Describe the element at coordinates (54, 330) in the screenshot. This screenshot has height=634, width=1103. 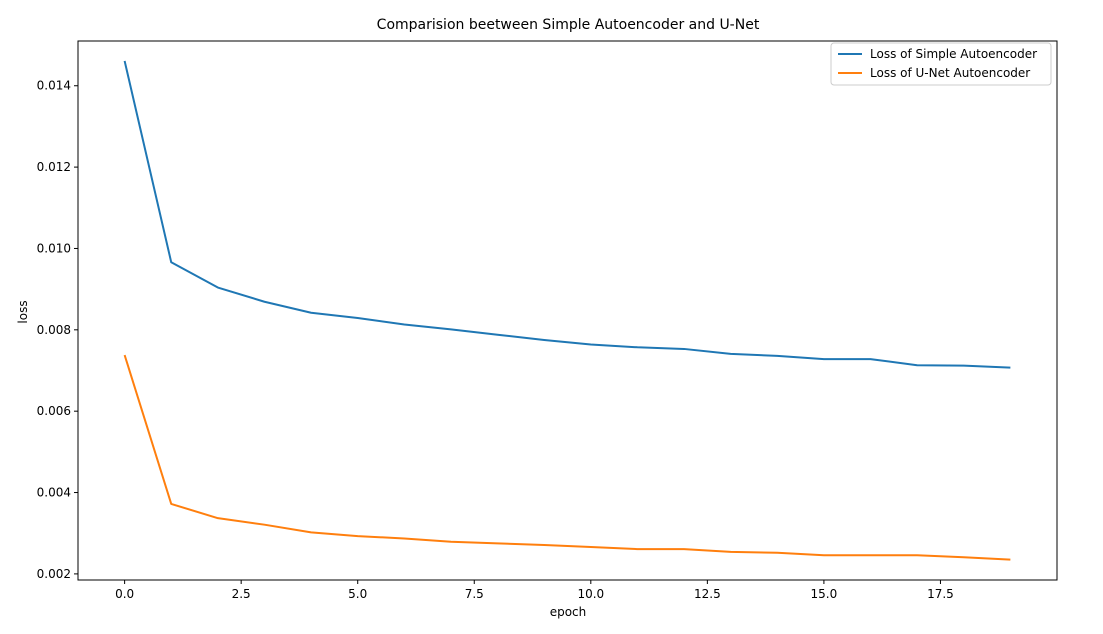
I see `y-tick-label: 0.008` at that location.